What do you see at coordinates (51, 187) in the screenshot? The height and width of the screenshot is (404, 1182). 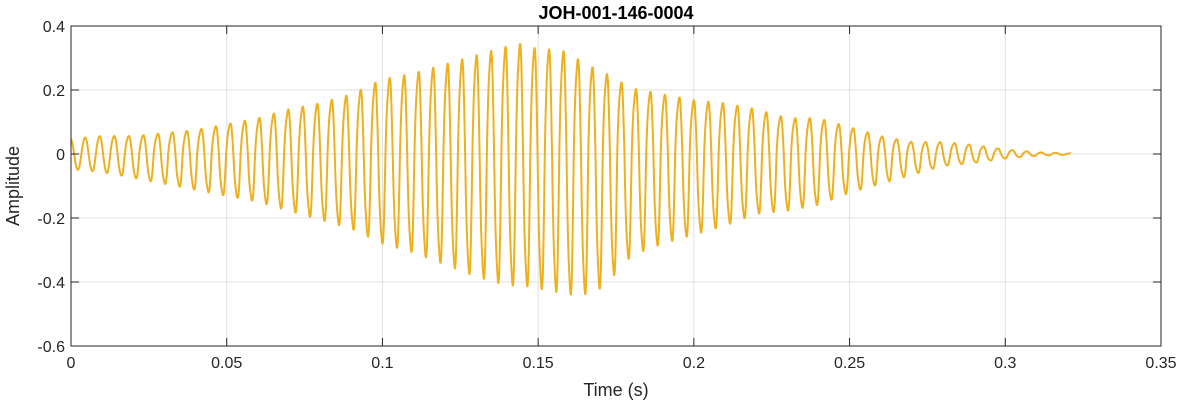 I see `y-tick-labels: -0.6 -0.4 -0.2 0 0.2 0.4` at bounding box center [51, 187].